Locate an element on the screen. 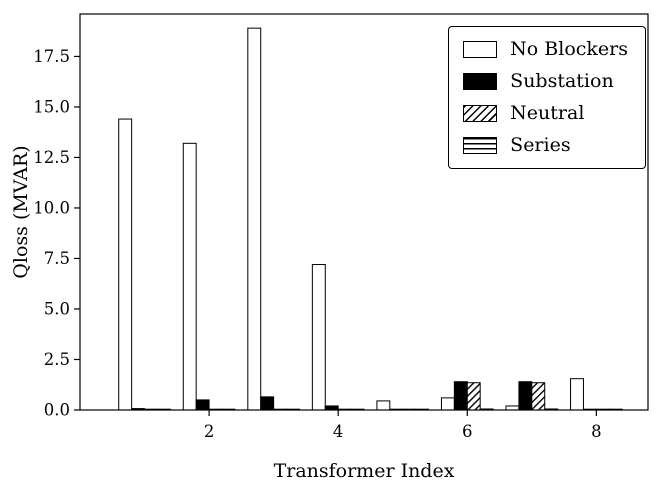  legend-label-series: Series is located at coordinates (540, 145).